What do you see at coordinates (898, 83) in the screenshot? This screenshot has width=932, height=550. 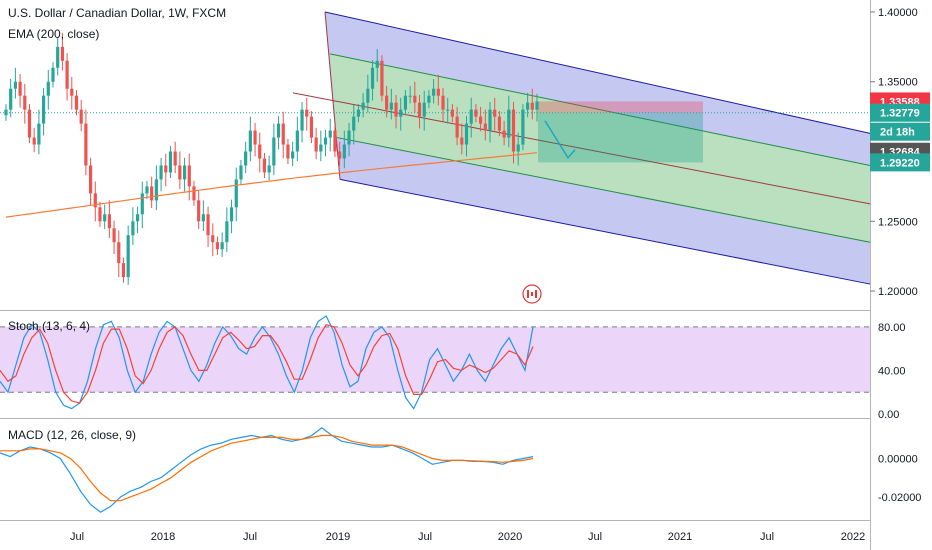 I see `price-tick-label: 1.35000` at bounding box center [898, 83].